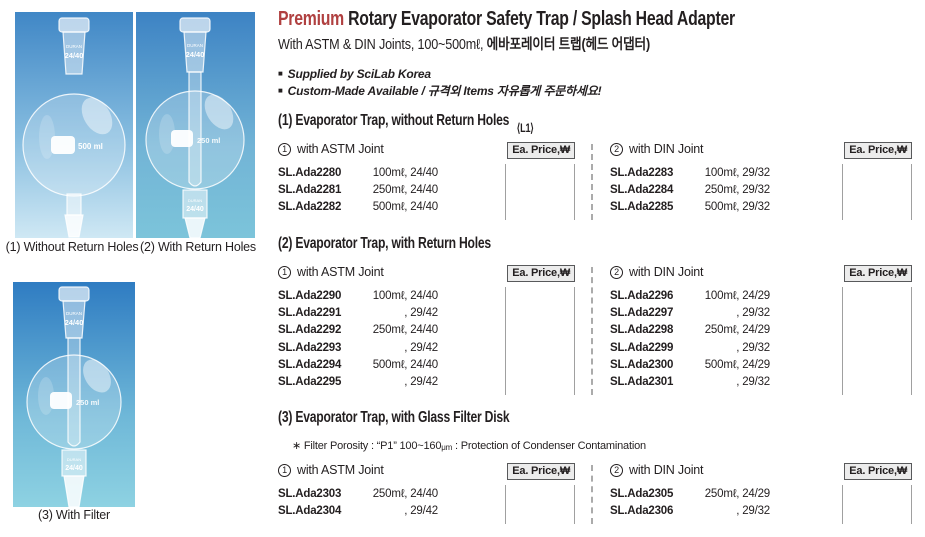 The image size is (925, 537). I want to click on catalog-number: SL.Ada2292, so click(310, 330).